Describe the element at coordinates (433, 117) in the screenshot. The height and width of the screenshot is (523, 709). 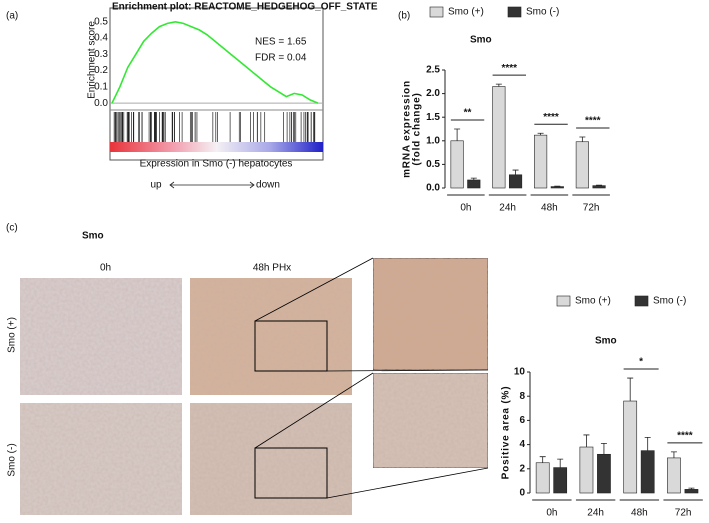
I see `y-tick-label: 1.5` at that location.